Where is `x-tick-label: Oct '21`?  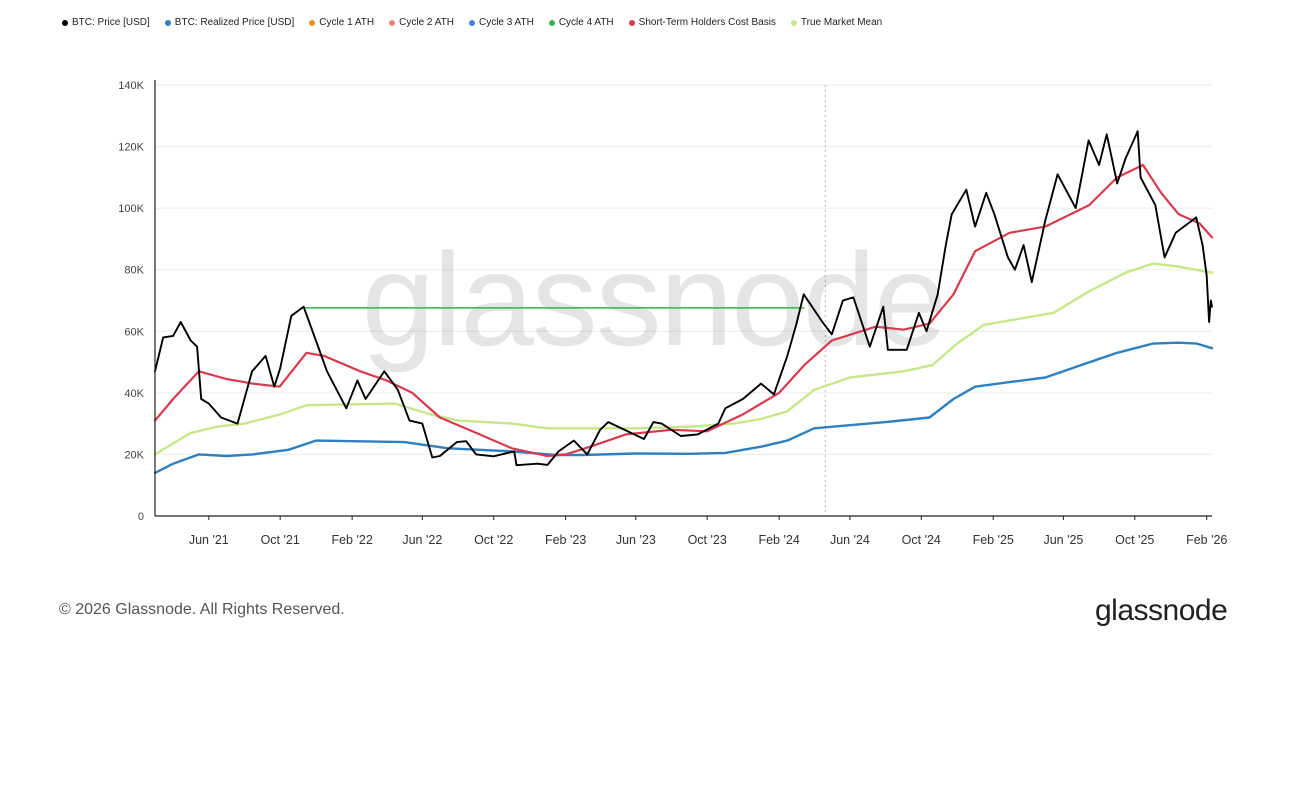 x-tick-label: Oct '21 is located at coordinates (280, 540).